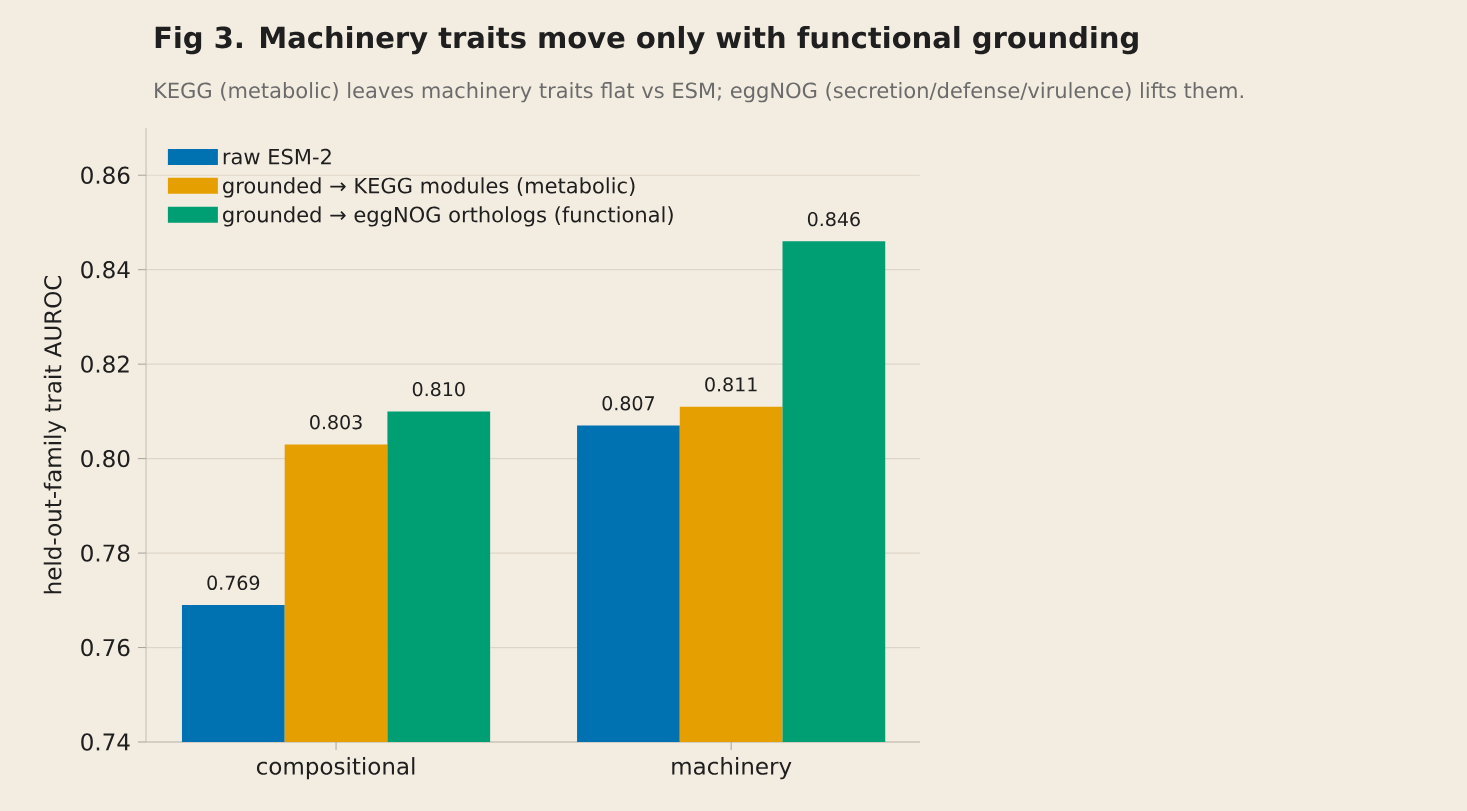  Describe the element at coordinates (646, 40) in the screenshot. I see `chart-title: Fig 3. Machinery traits move only with functional grounding` at that location.